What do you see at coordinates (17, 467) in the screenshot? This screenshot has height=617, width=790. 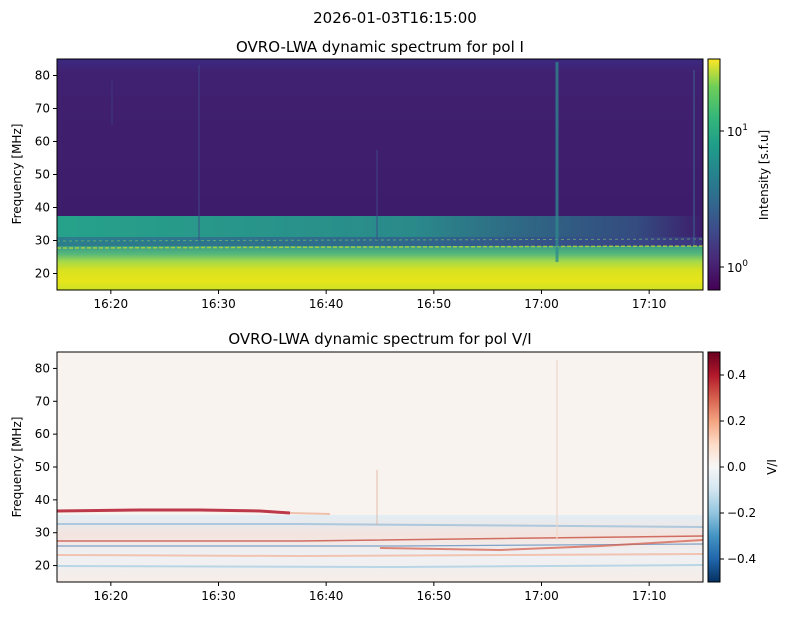 I see `panel-pol-vi-ylabel: Frequency [MHz]` at bounding box center [17, 467].